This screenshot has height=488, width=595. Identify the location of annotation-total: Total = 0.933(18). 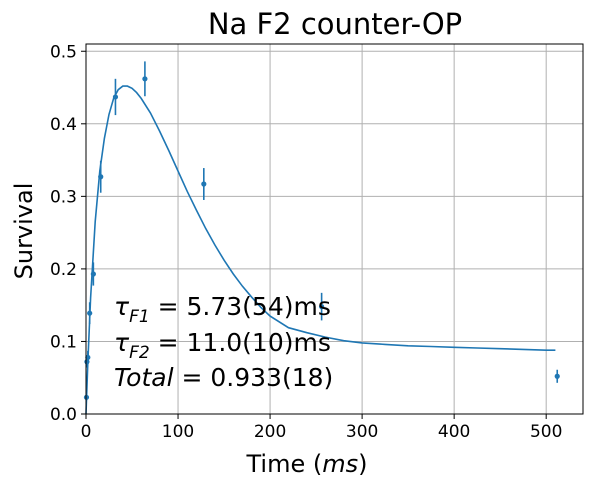
(223, 377).